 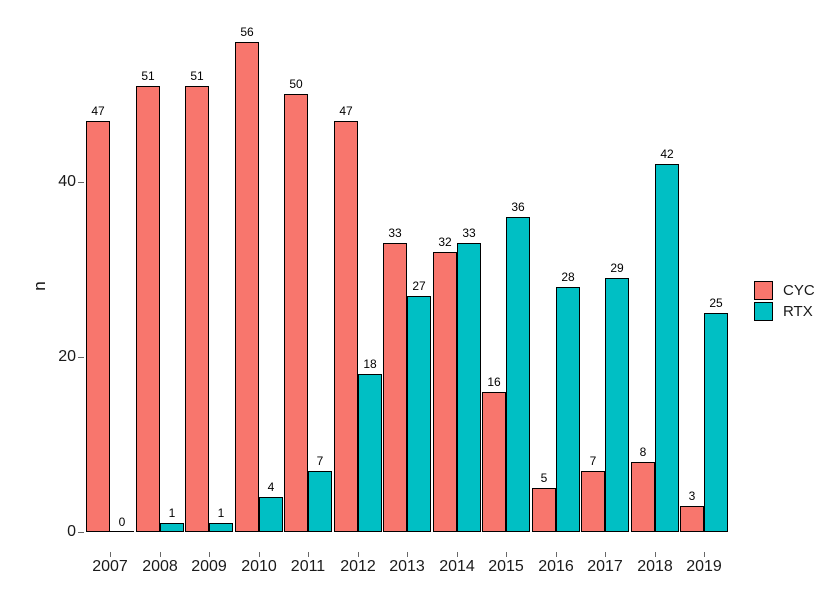 What do you see at coordinates (296, 313) in the screenshot?
I see `bar-cyc-2011` at bounding box center [296, 313].